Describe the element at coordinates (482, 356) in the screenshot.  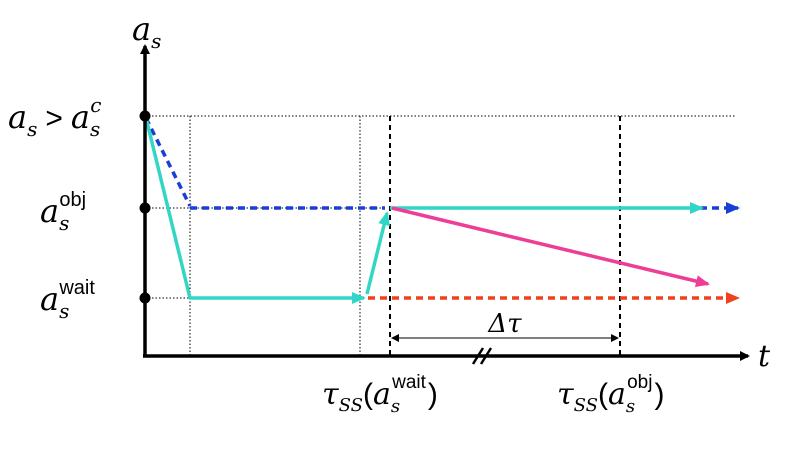
I see `axis-break` at that location.